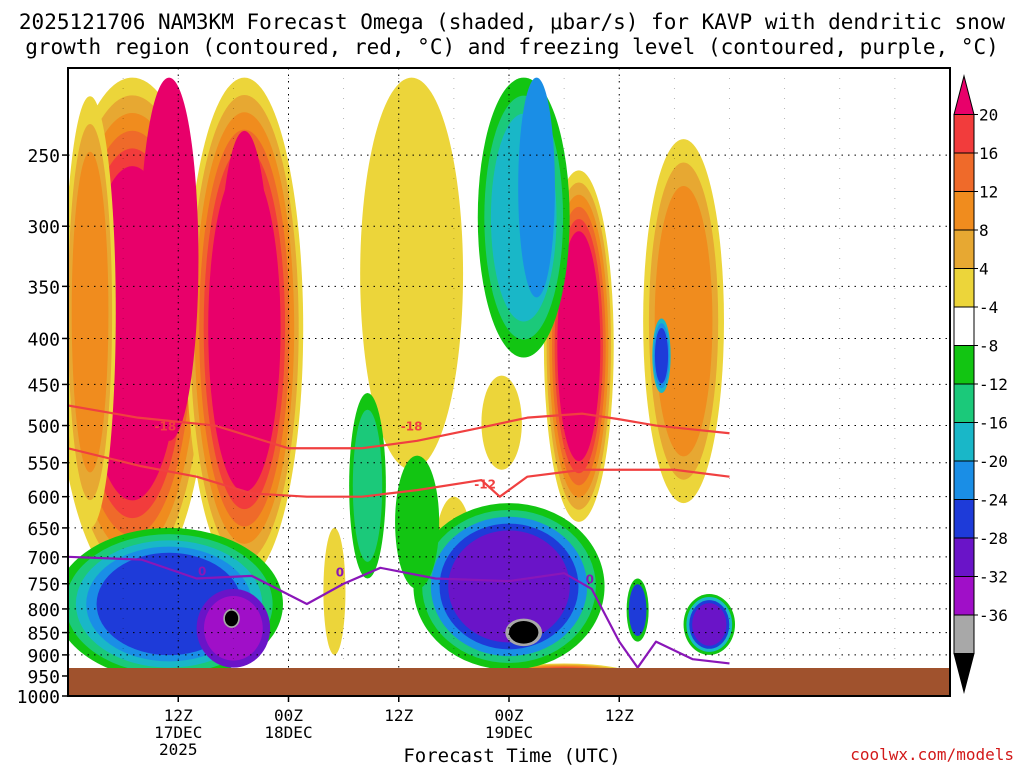  What do you see at coordinates (43, 464) in the screenshot?
I see `y-tick-label: 550` at bounding box center [43, 464].